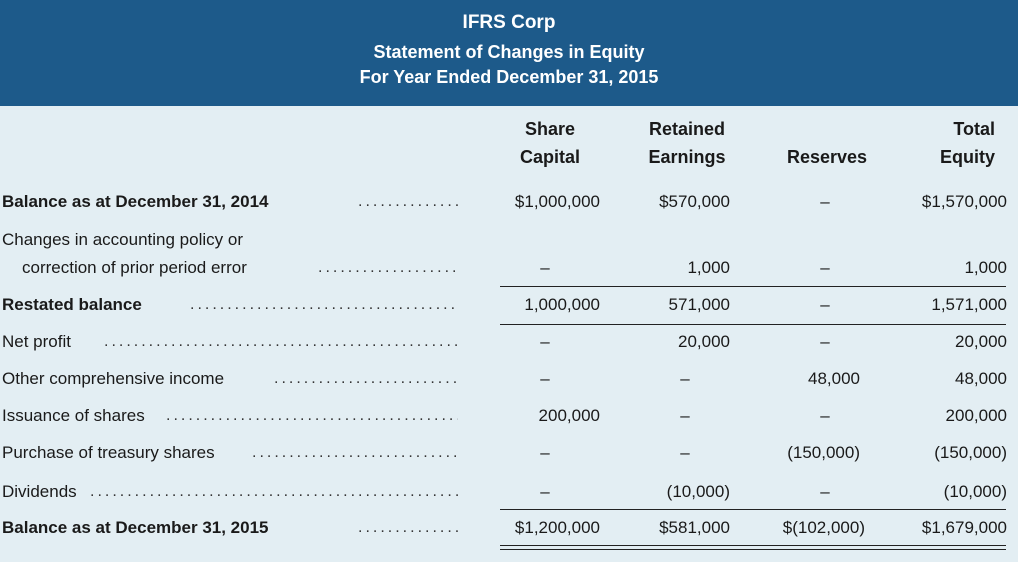 This screenshot has height=562, width=1018. Describe the element at coordinates (557, 201) in the screenshot. I see `cell-share: $1,000,000` at that location.